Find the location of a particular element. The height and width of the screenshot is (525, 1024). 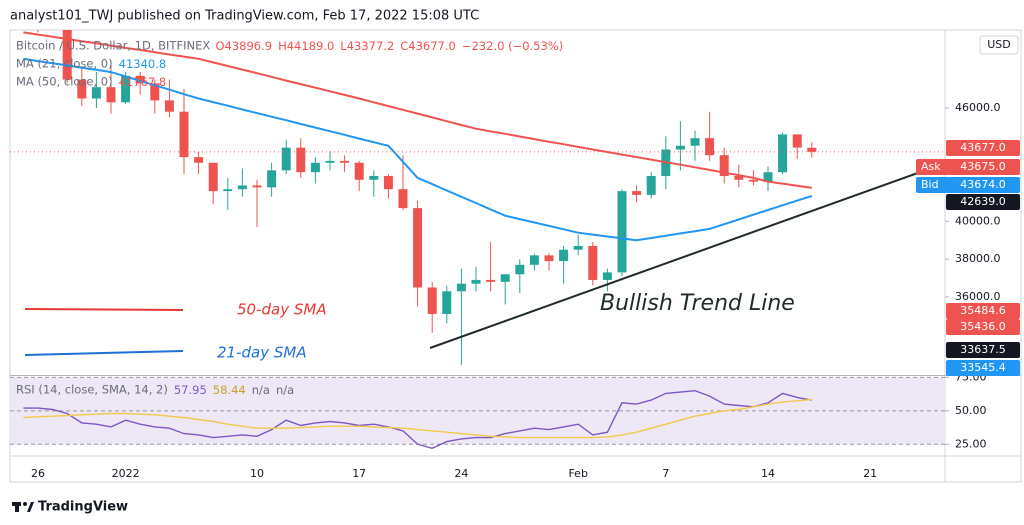

ma-legend: MA (21, close, 0) 41340.8 is located at coordinates (91, 64).